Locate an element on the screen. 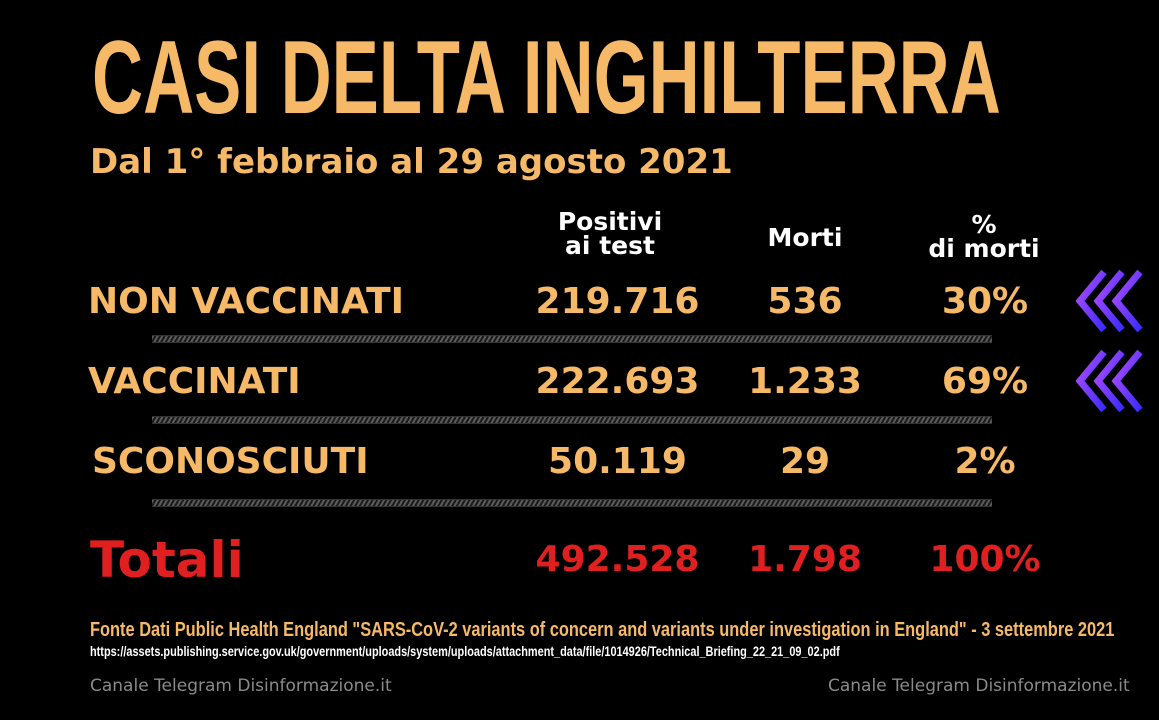 Image resolution: width=1159 pixels, height=720 pixels. row-label-vaccinati: VACCINATI is located at coordinates (194, 381).